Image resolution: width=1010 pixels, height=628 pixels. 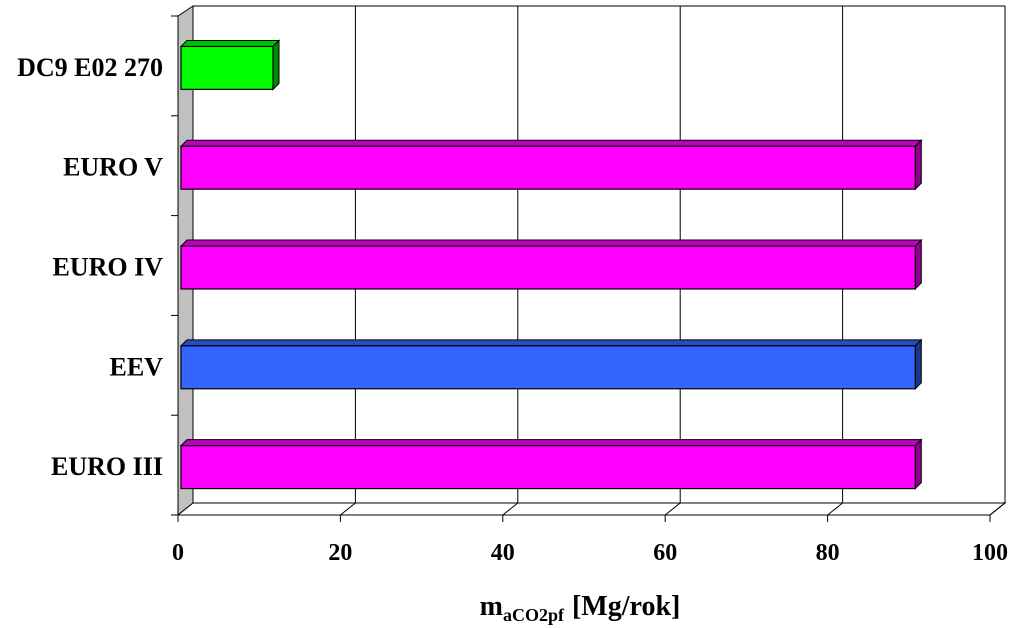 What do you see at coordinates (990, 553) in the screenshot?
I see `x-tick-label: 100` at bounding box center [990, 553].